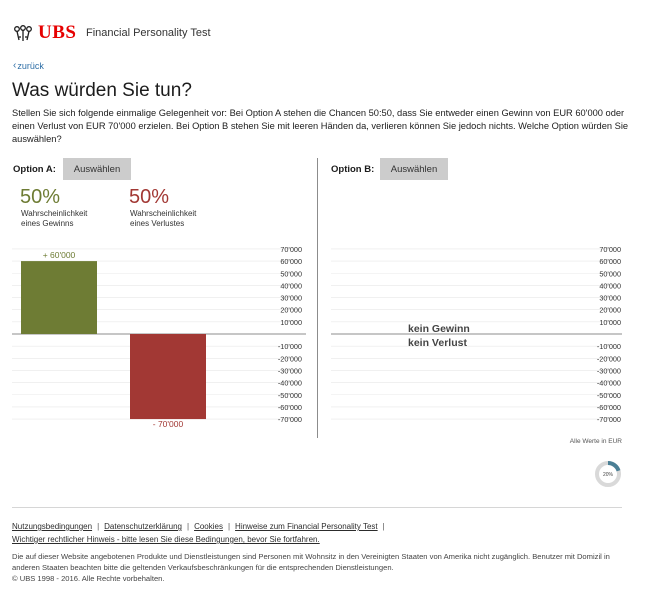 The image size is (655, 600). I want to click on option-b-axis-tick-label: 30'000, so click(610, 298).